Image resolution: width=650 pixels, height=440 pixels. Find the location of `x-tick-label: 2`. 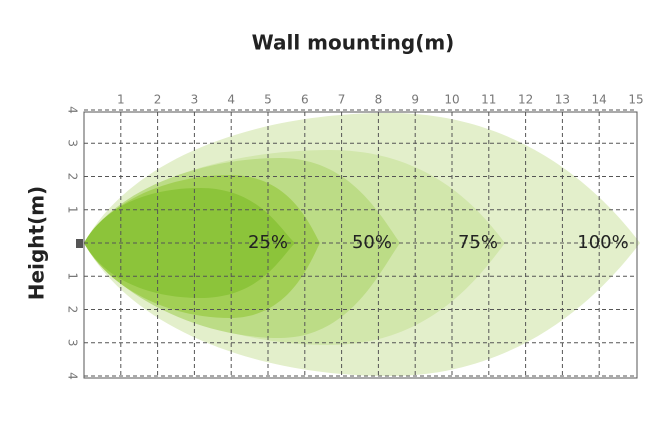

x-tick-label: 2 is located at coordinates (158, 100).